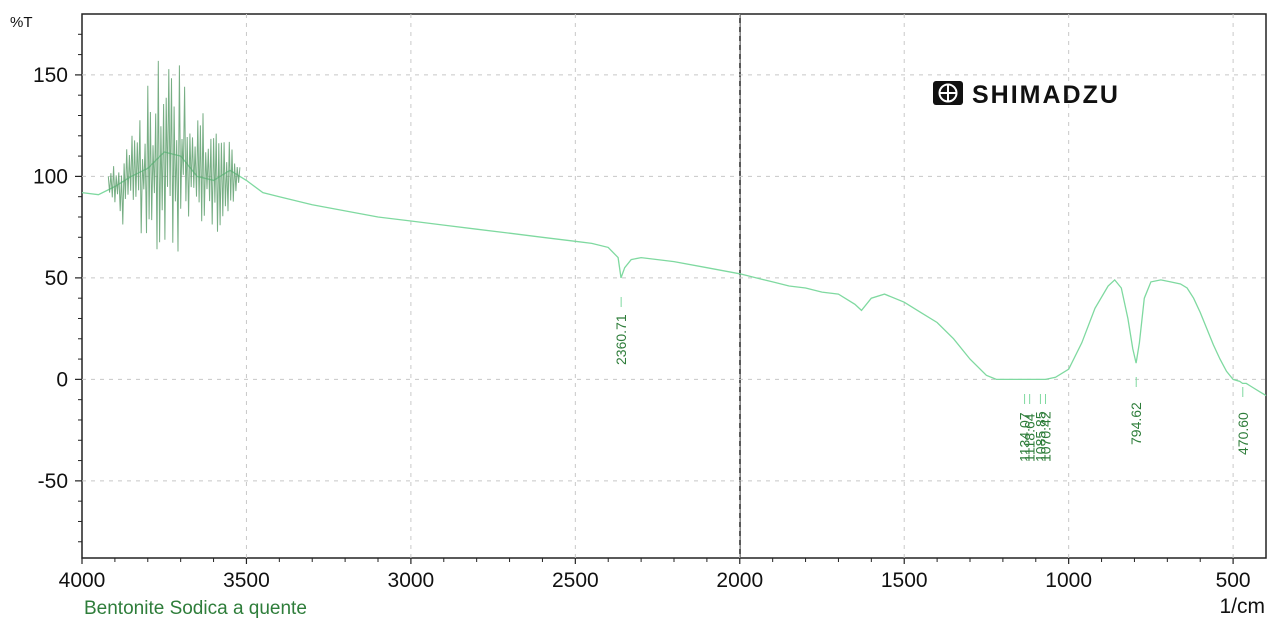  What do you see at coordinates (21, 22) in the screenshot?
I see `y-axis-label: %T` at bounding box center [21, 22].